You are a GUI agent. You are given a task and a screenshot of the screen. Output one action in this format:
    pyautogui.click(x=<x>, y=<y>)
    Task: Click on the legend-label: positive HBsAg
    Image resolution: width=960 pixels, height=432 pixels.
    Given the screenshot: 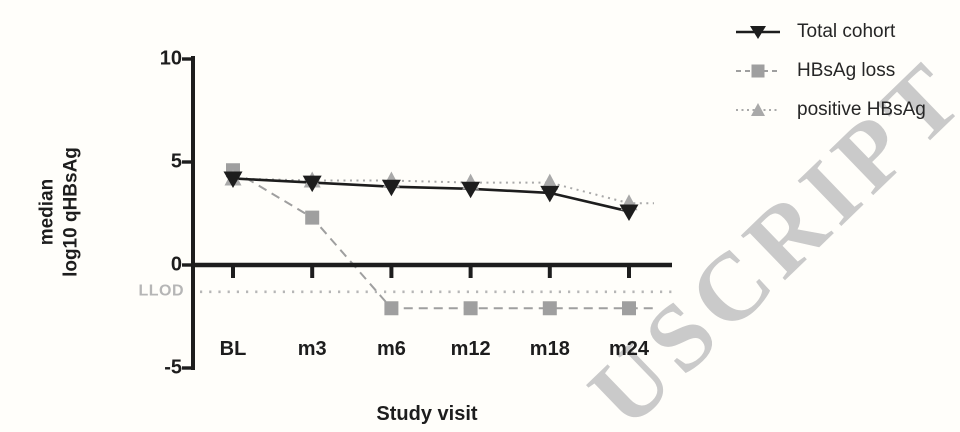 What is the action you would take?
    pyautogui.click(x=861, y=109)
    